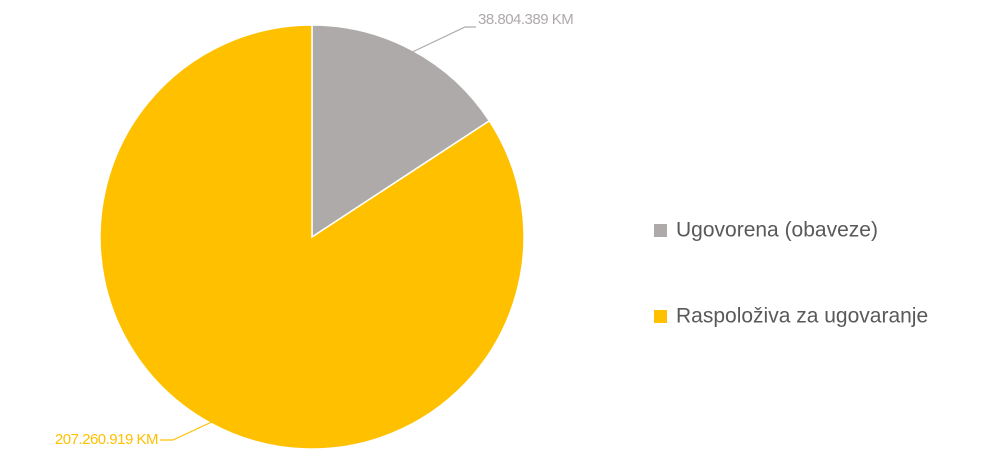 This screenshot has width=989, height=459. What do you see at coordinates (106, 439) in the screenshot?
I see `data-label: 207.260.919 KM` at bounding box center [106, 439].